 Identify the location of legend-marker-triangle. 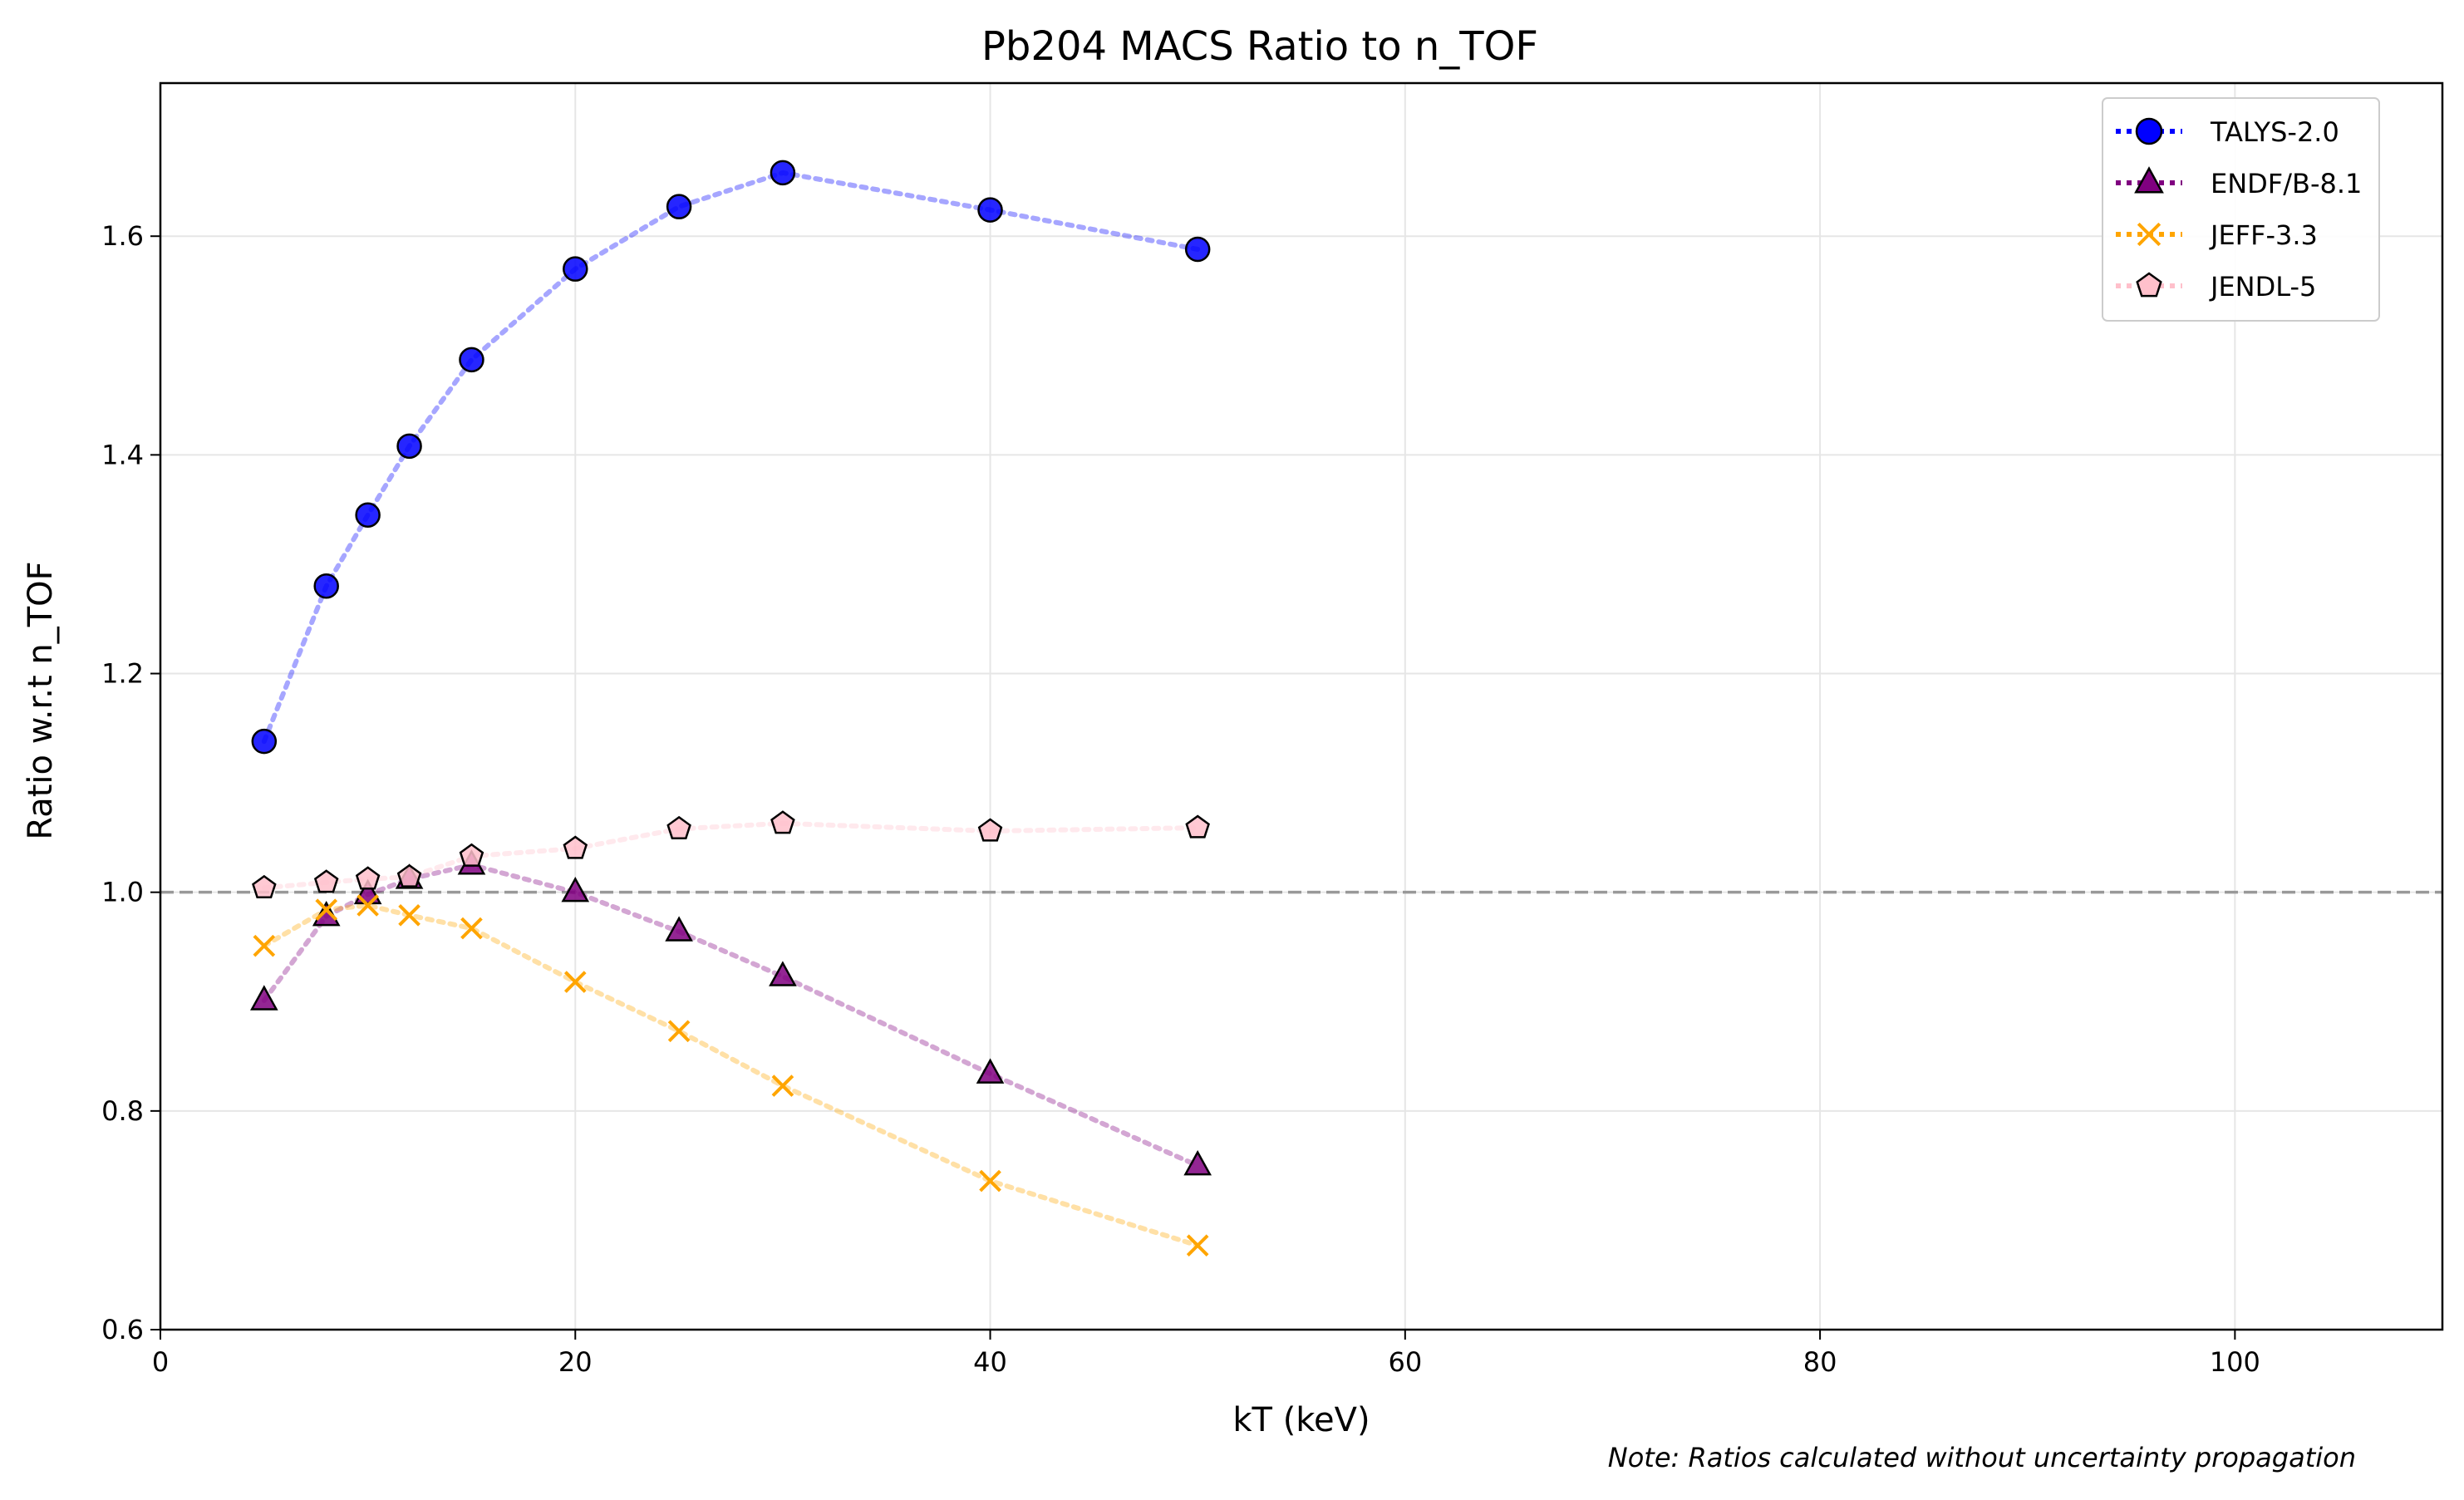
(2149, 180).